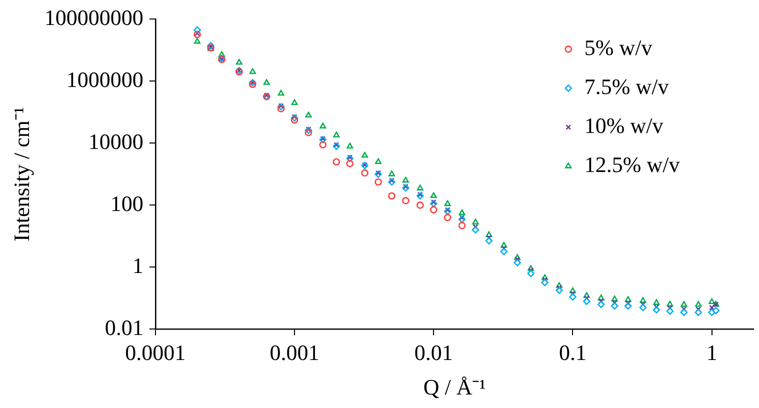 Image resolution: width=759 pixels, height=408 pixels. I want to click on x-tick-label: 0.01, so click(433, 353).